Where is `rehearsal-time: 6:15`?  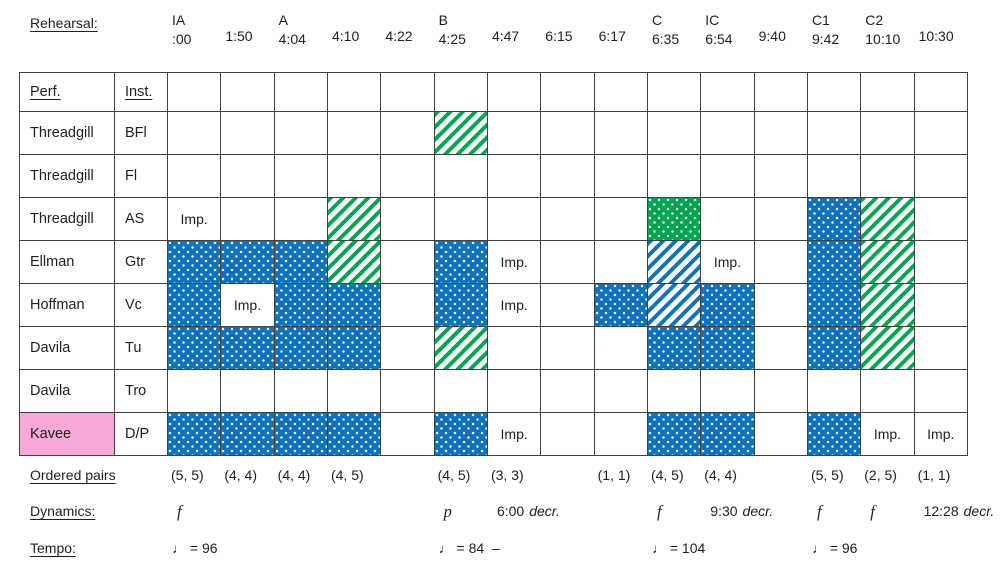
rehearsal-time: 6:15 is located at coordinates (559, 36).